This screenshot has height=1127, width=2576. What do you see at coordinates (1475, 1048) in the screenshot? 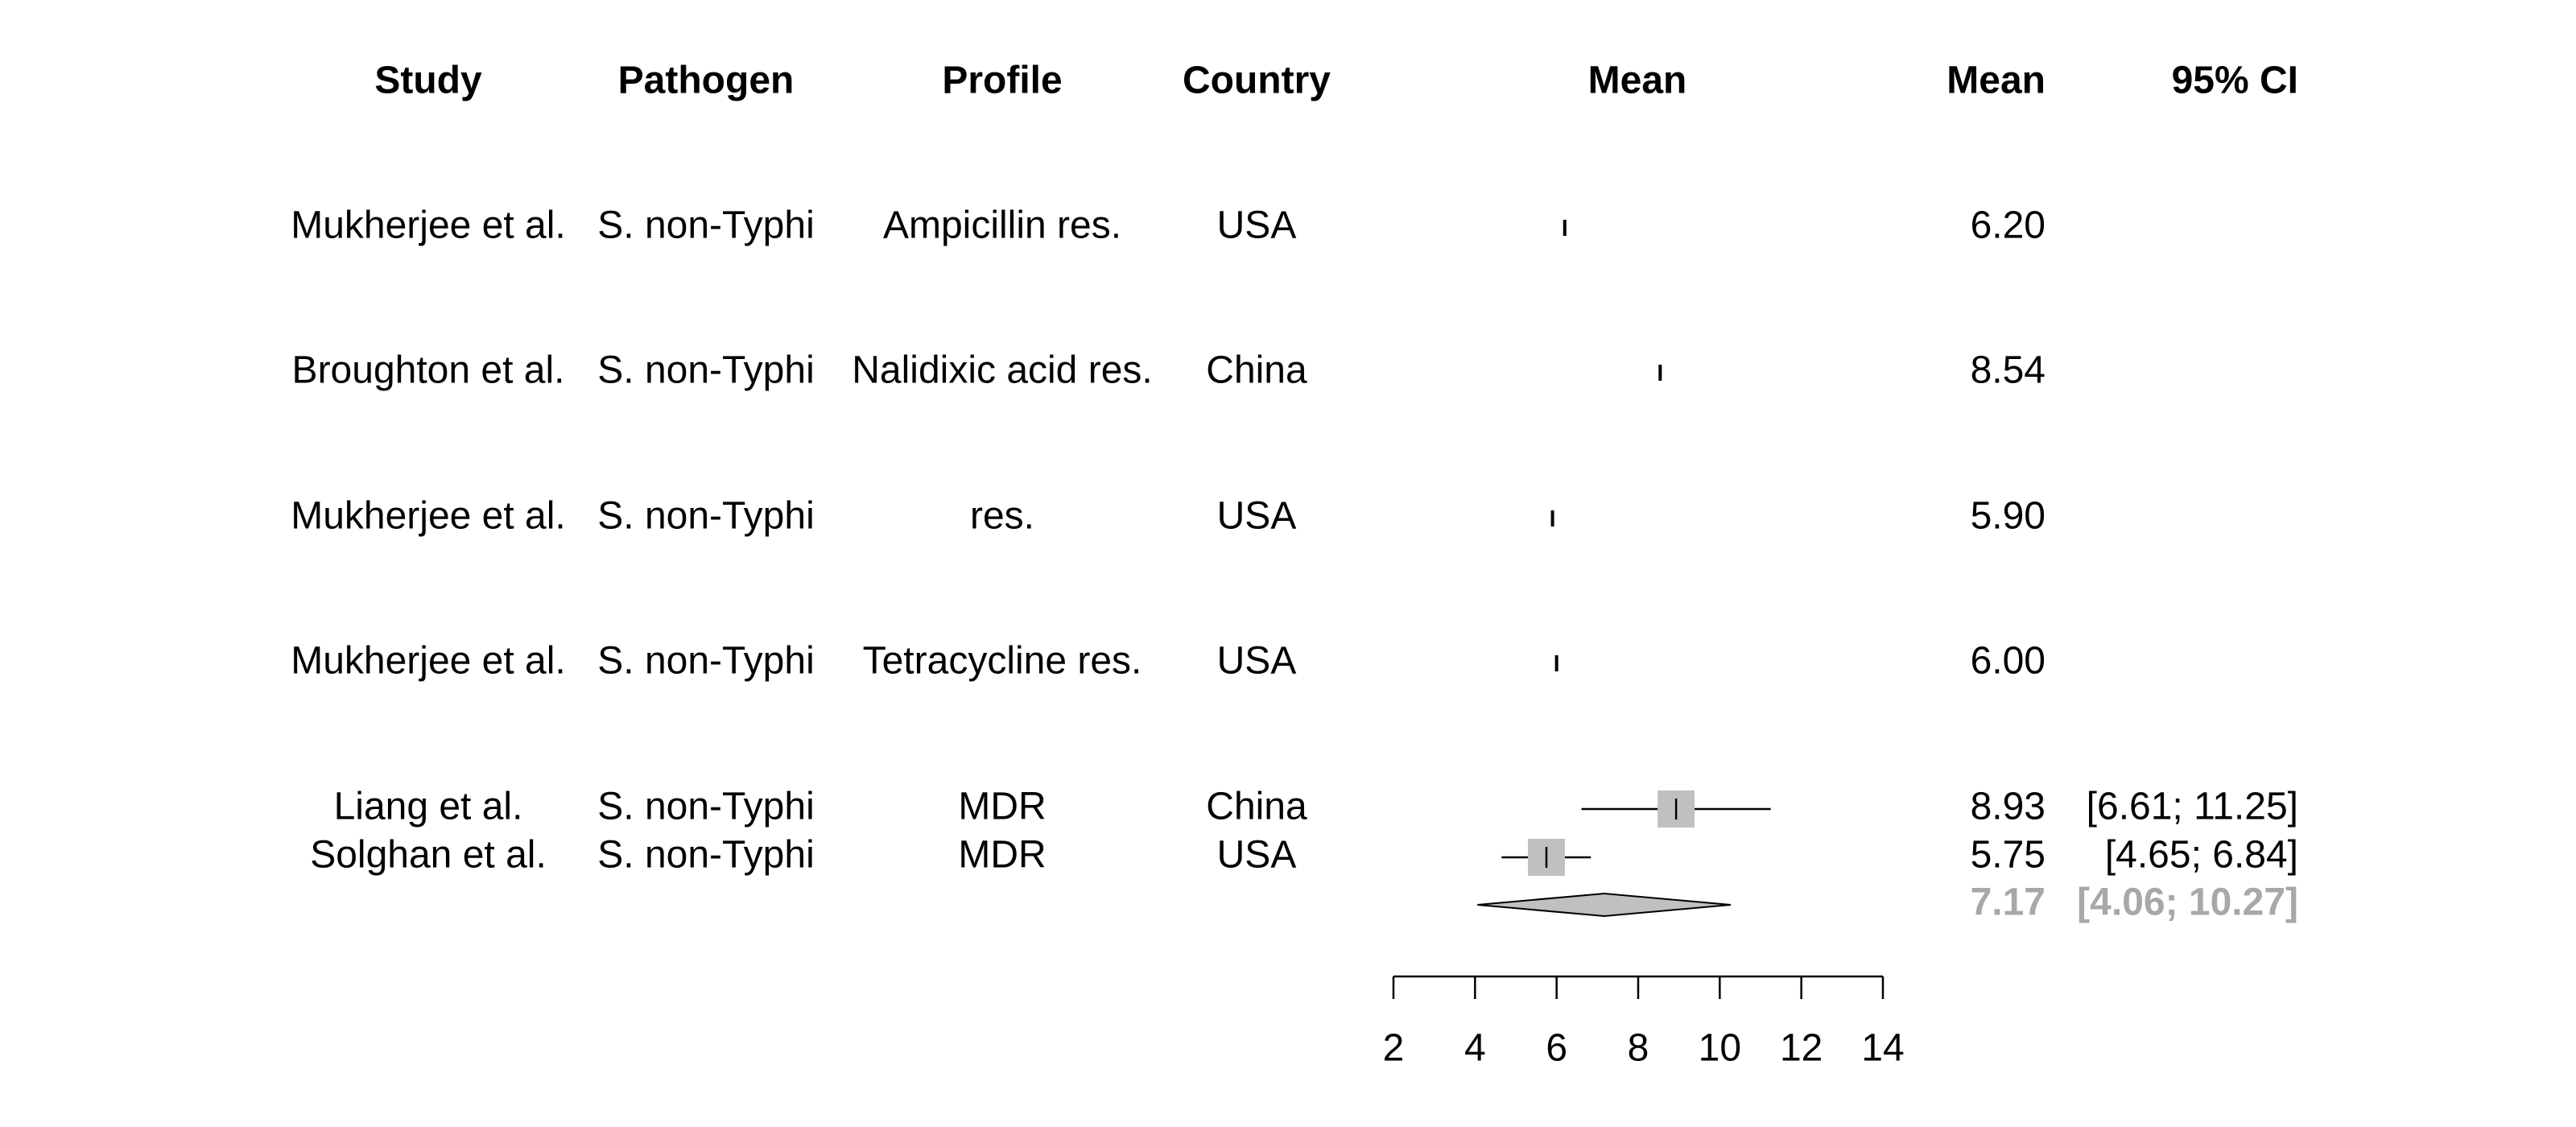
I see `x-tick-label: 4` at bounding box center [1475, 1048].